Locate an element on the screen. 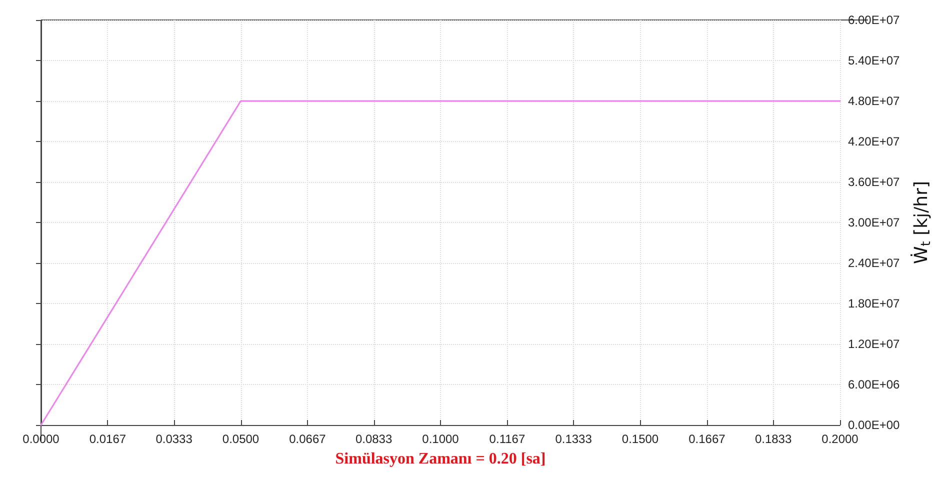  y-tick-label: 4.20E+07 is located at coordinates (874, 141).